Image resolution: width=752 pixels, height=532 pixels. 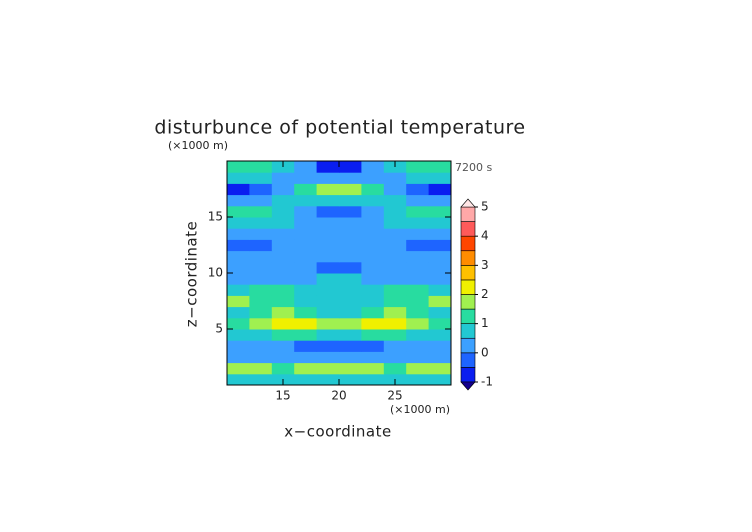 What do you see at coordinates (485, 236) in the screenshot?
I see `colorbar-tick-label: 4` at bounding box center [485, 236].